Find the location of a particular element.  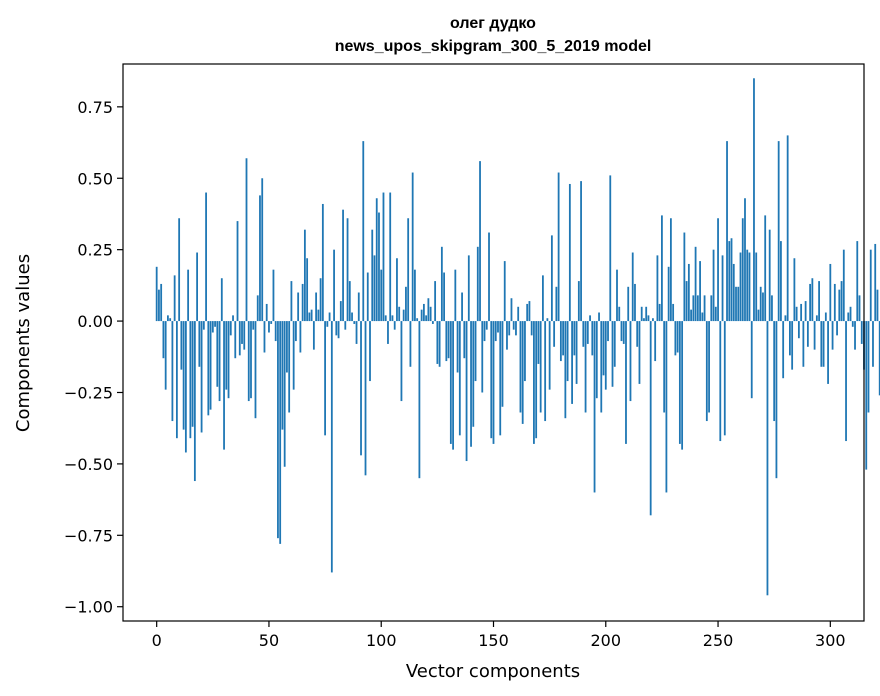

y-tick-label: −0.25 is located at coordinates (88, 392).